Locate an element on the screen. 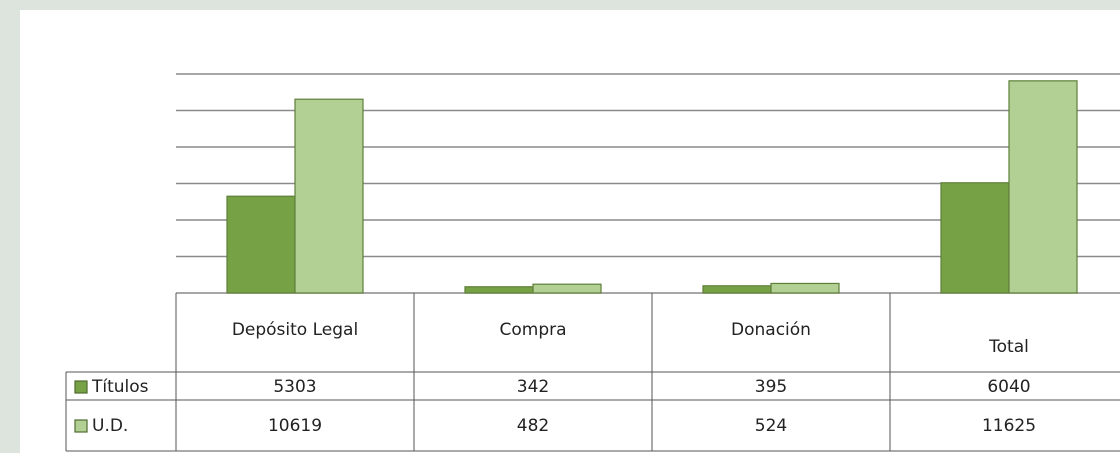  category-label: Donación is located at coordinates (771, 330).